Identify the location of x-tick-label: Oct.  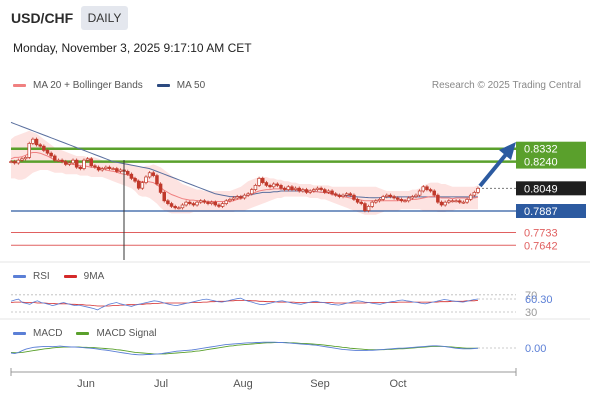
(397, 384).